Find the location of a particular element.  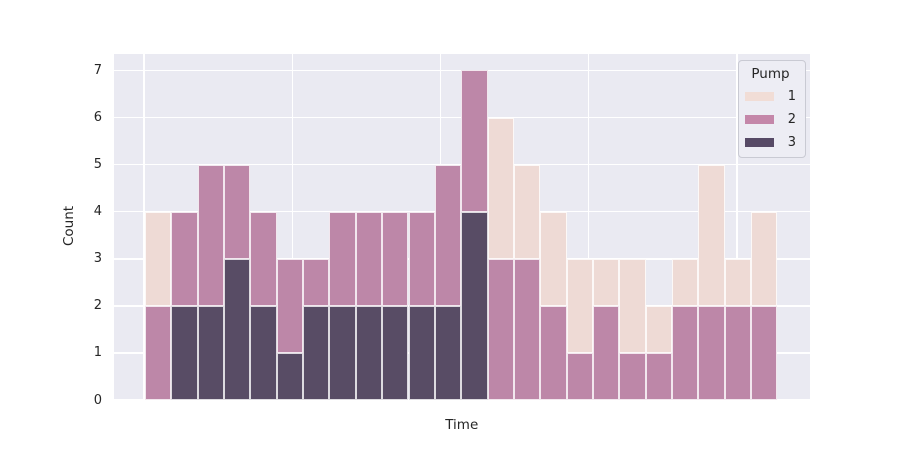

bar-segment-pump2-bin10 is located at coordinates (395, 258).